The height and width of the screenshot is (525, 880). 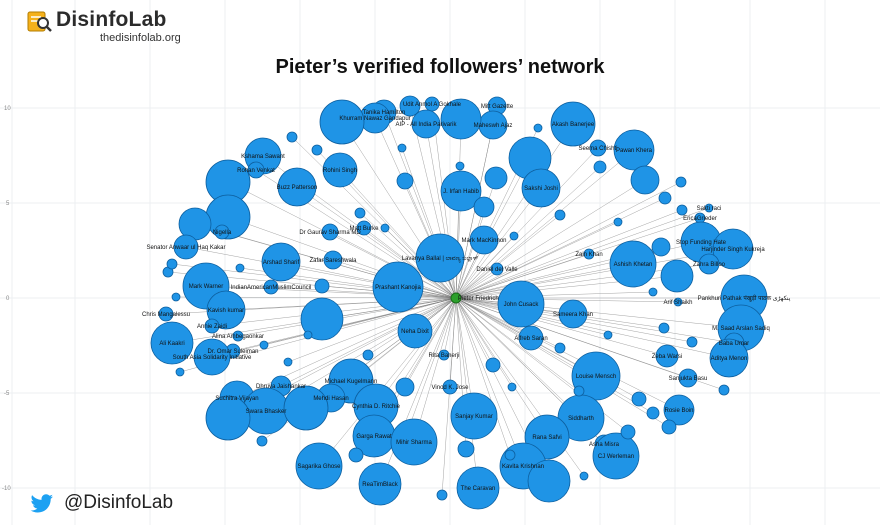 What do you see at coordinates (604, 445) in the screenshot?
I see `node-label: Asha Misra` at bounding box center [604, 445].